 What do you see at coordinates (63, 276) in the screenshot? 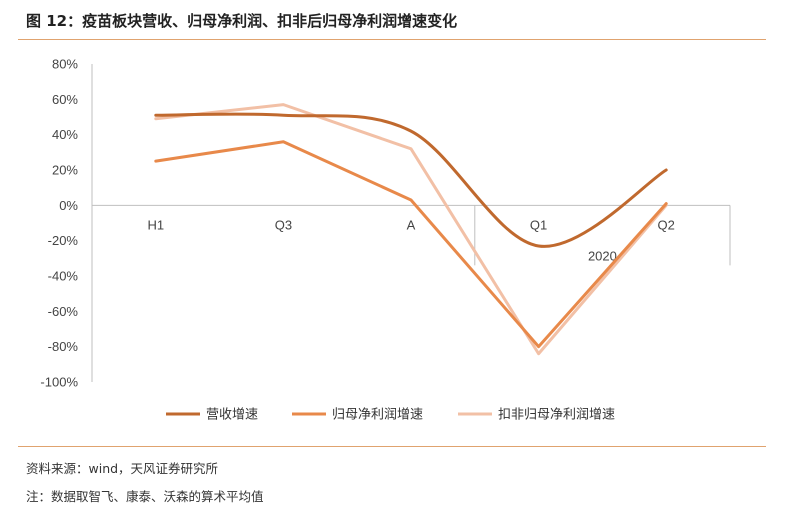
I see `y-tick-label: -40%` at bounding box center [63, 276].